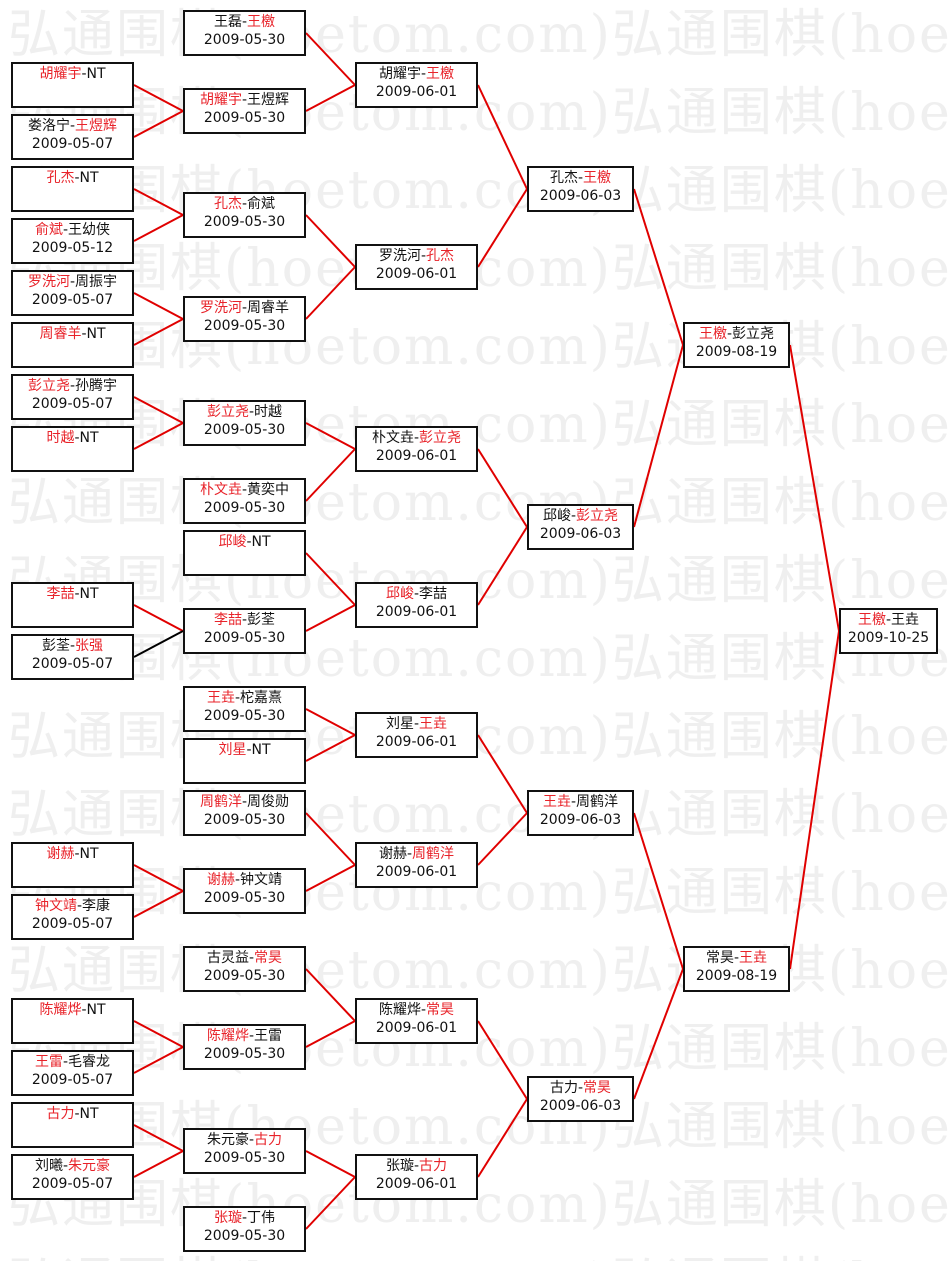 This screenshot has height=1261, width=948. What do you see at coordinates (416, 605) in the screenshot?
I see `match-box: 邱峻-李喆 2009-06-01` at bounding box center [416, 605].